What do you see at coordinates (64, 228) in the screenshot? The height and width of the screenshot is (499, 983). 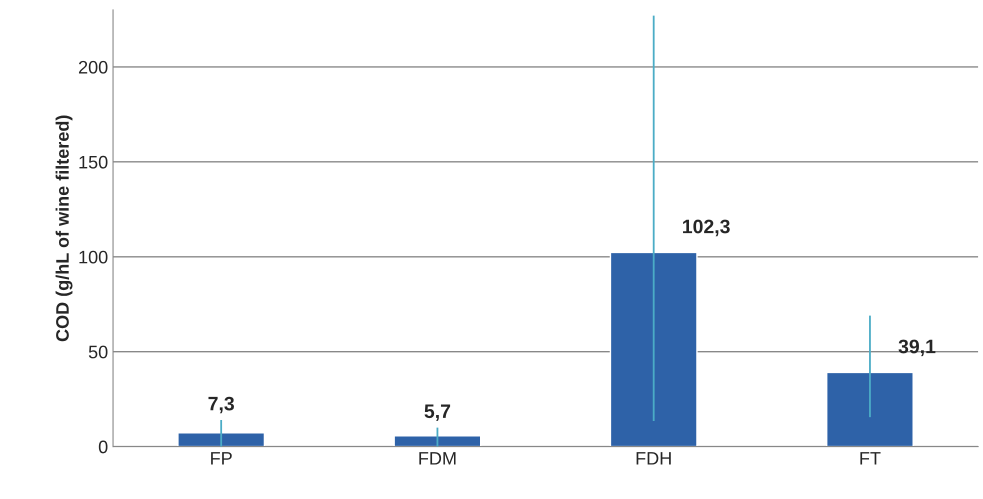 I see `y-axis-title: COD (g/hL of wine filtered)` at bounding box center [64, 228].